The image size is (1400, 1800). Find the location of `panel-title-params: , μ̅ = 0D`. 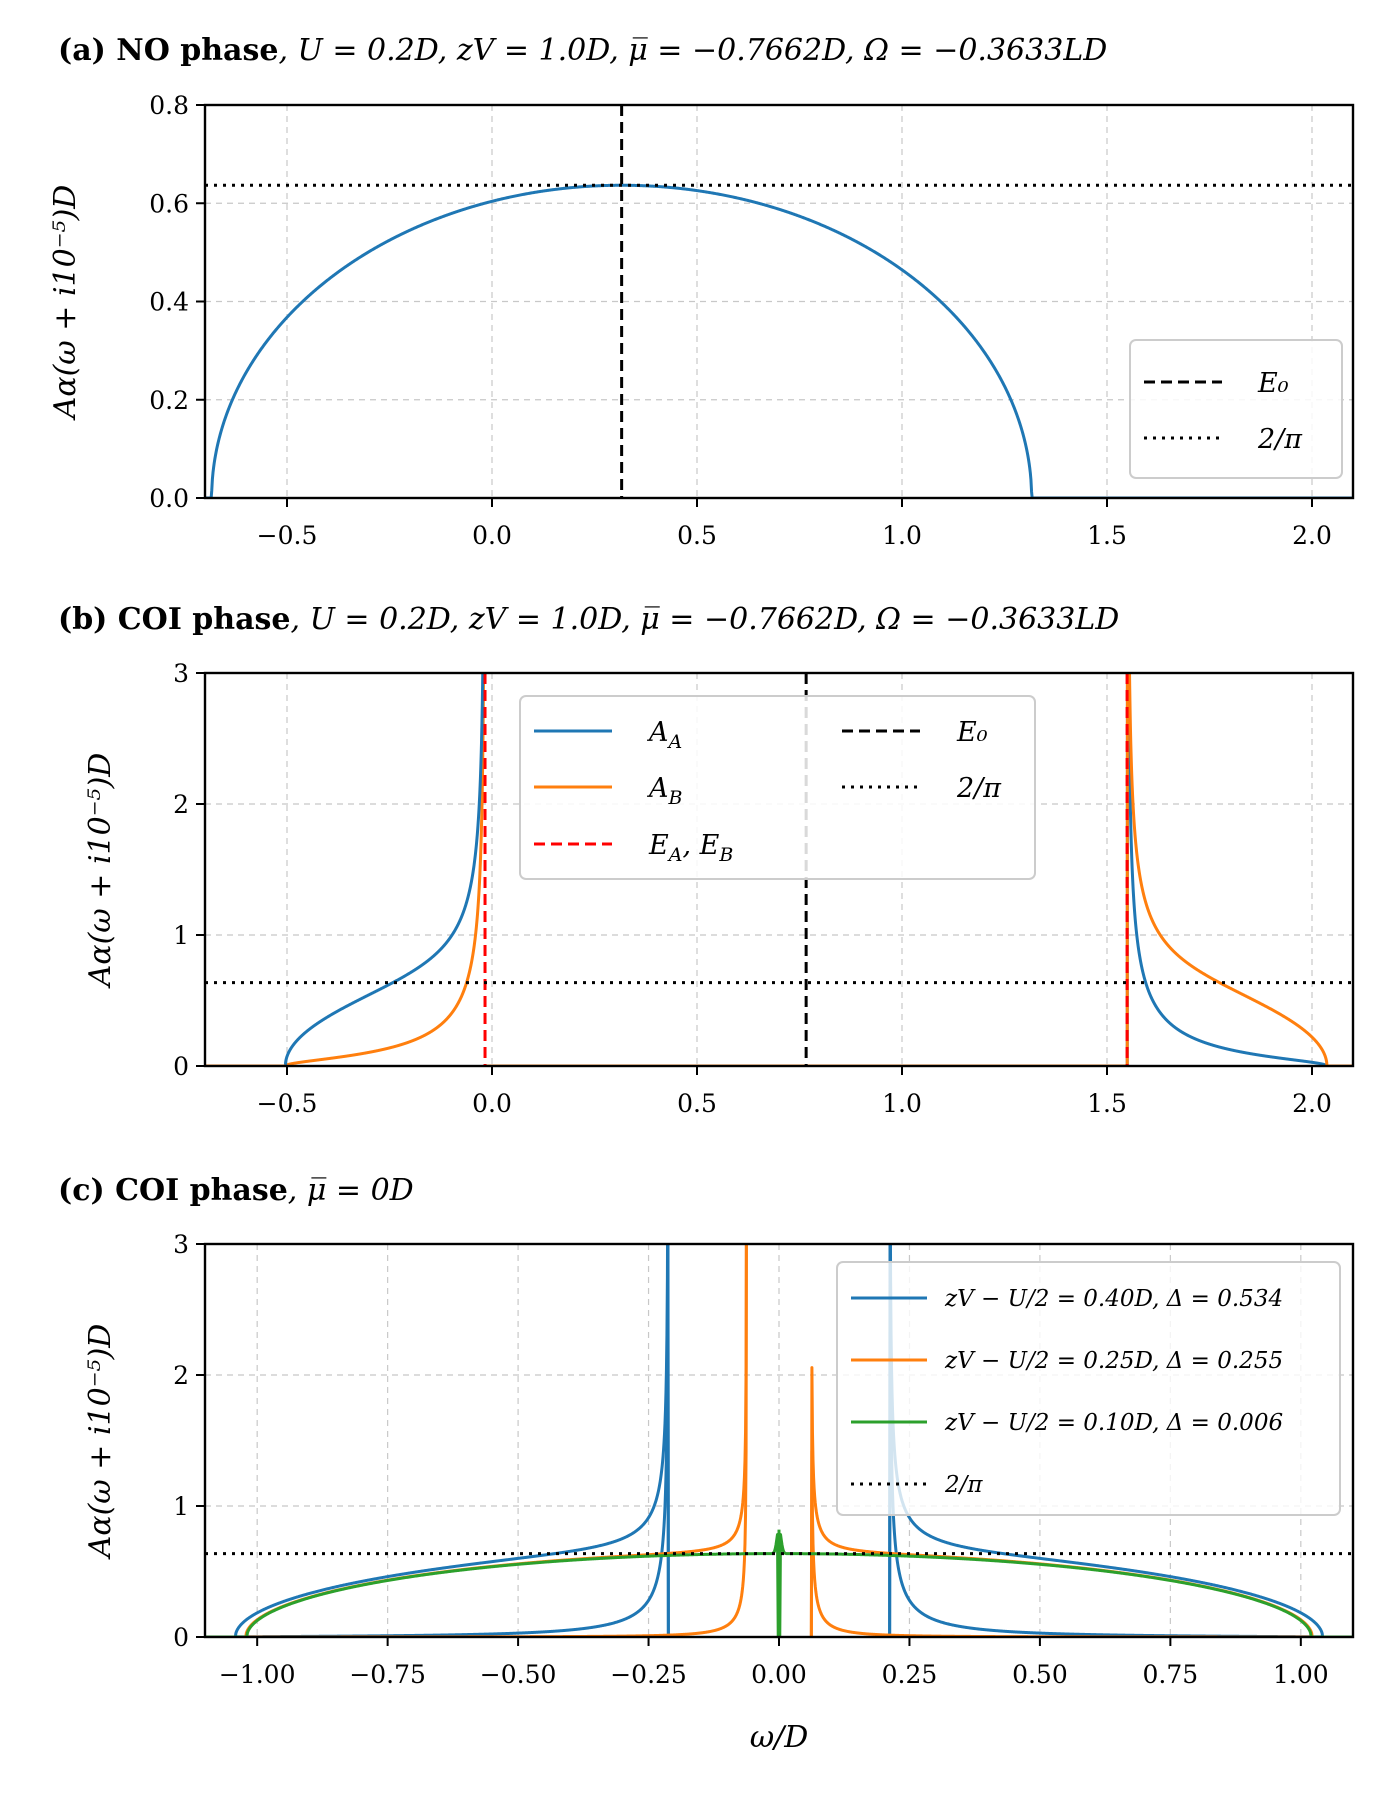

panel-title-params: , μ̅ = 0D is located at coordinates (351, 1190).